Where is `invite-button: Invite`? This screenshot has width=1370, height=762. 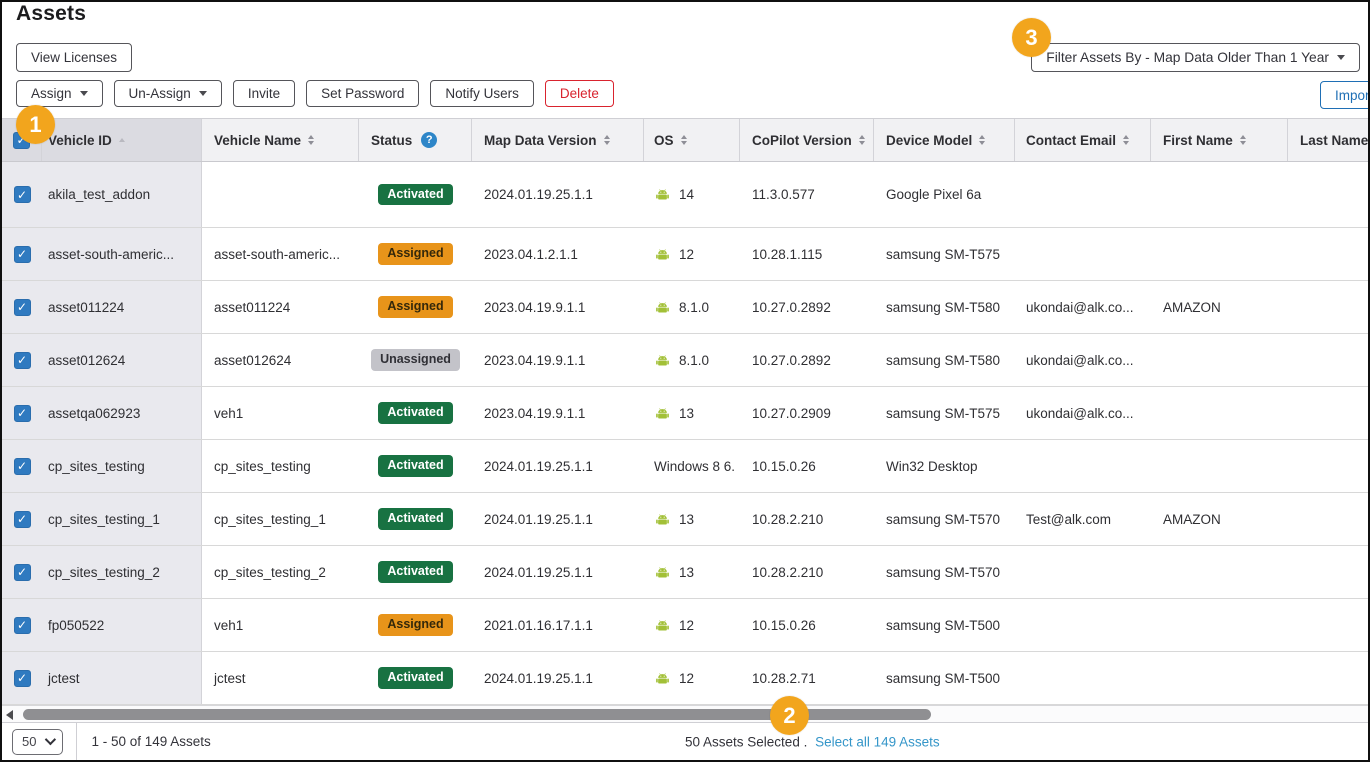 invite-button: Invite is located at coordinates (264, 93).